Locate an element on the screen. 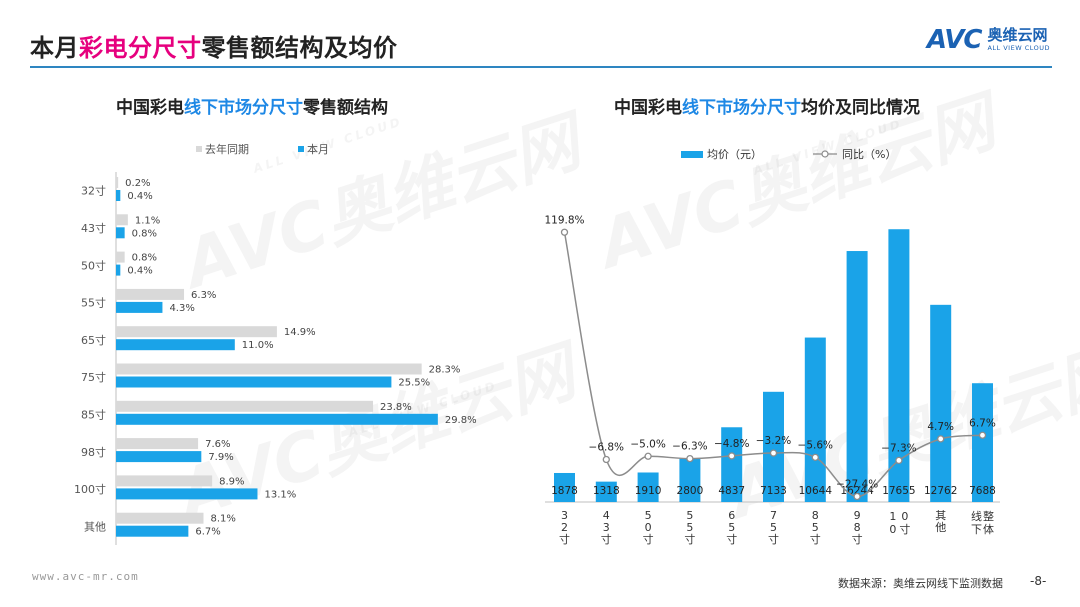 This screenshot has height=607, width=1080. bar-value-label: 4837 is located at coordinates (731, 491).